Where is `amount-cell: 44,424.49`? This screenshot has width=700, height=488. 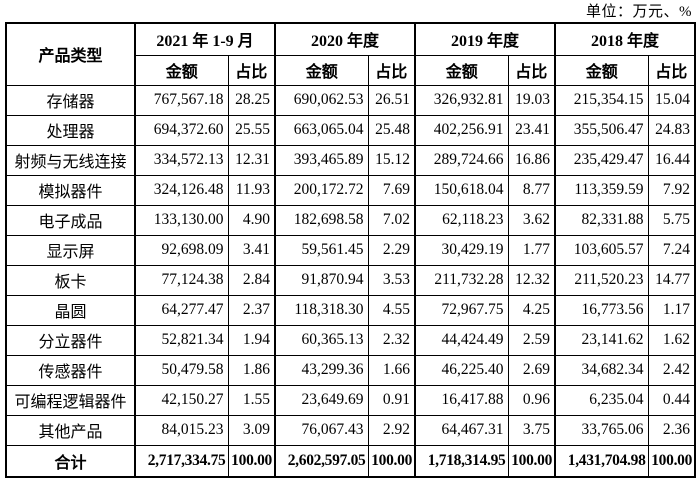 amount-cell: 44,424.49 is located at coordinates (461, 340).